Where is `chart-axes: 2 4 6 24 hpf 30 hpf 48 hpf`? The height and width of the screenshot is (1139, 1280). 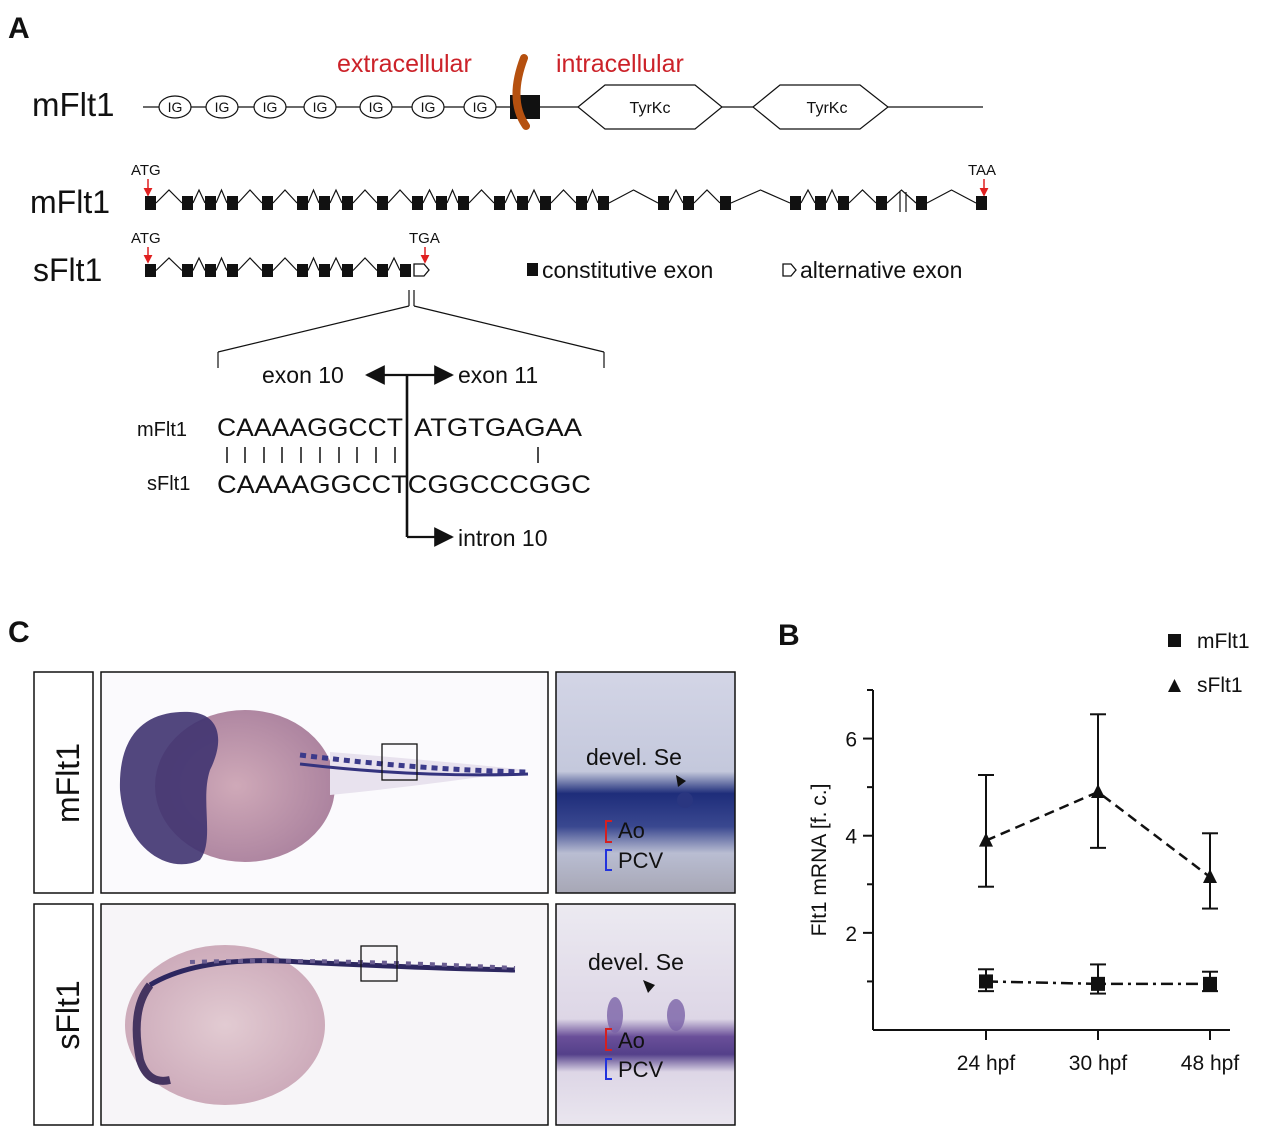
chart-axes: 2 4 6 24 hpf 30 hpf 48 hpf is located at coordinates (1042, 882).